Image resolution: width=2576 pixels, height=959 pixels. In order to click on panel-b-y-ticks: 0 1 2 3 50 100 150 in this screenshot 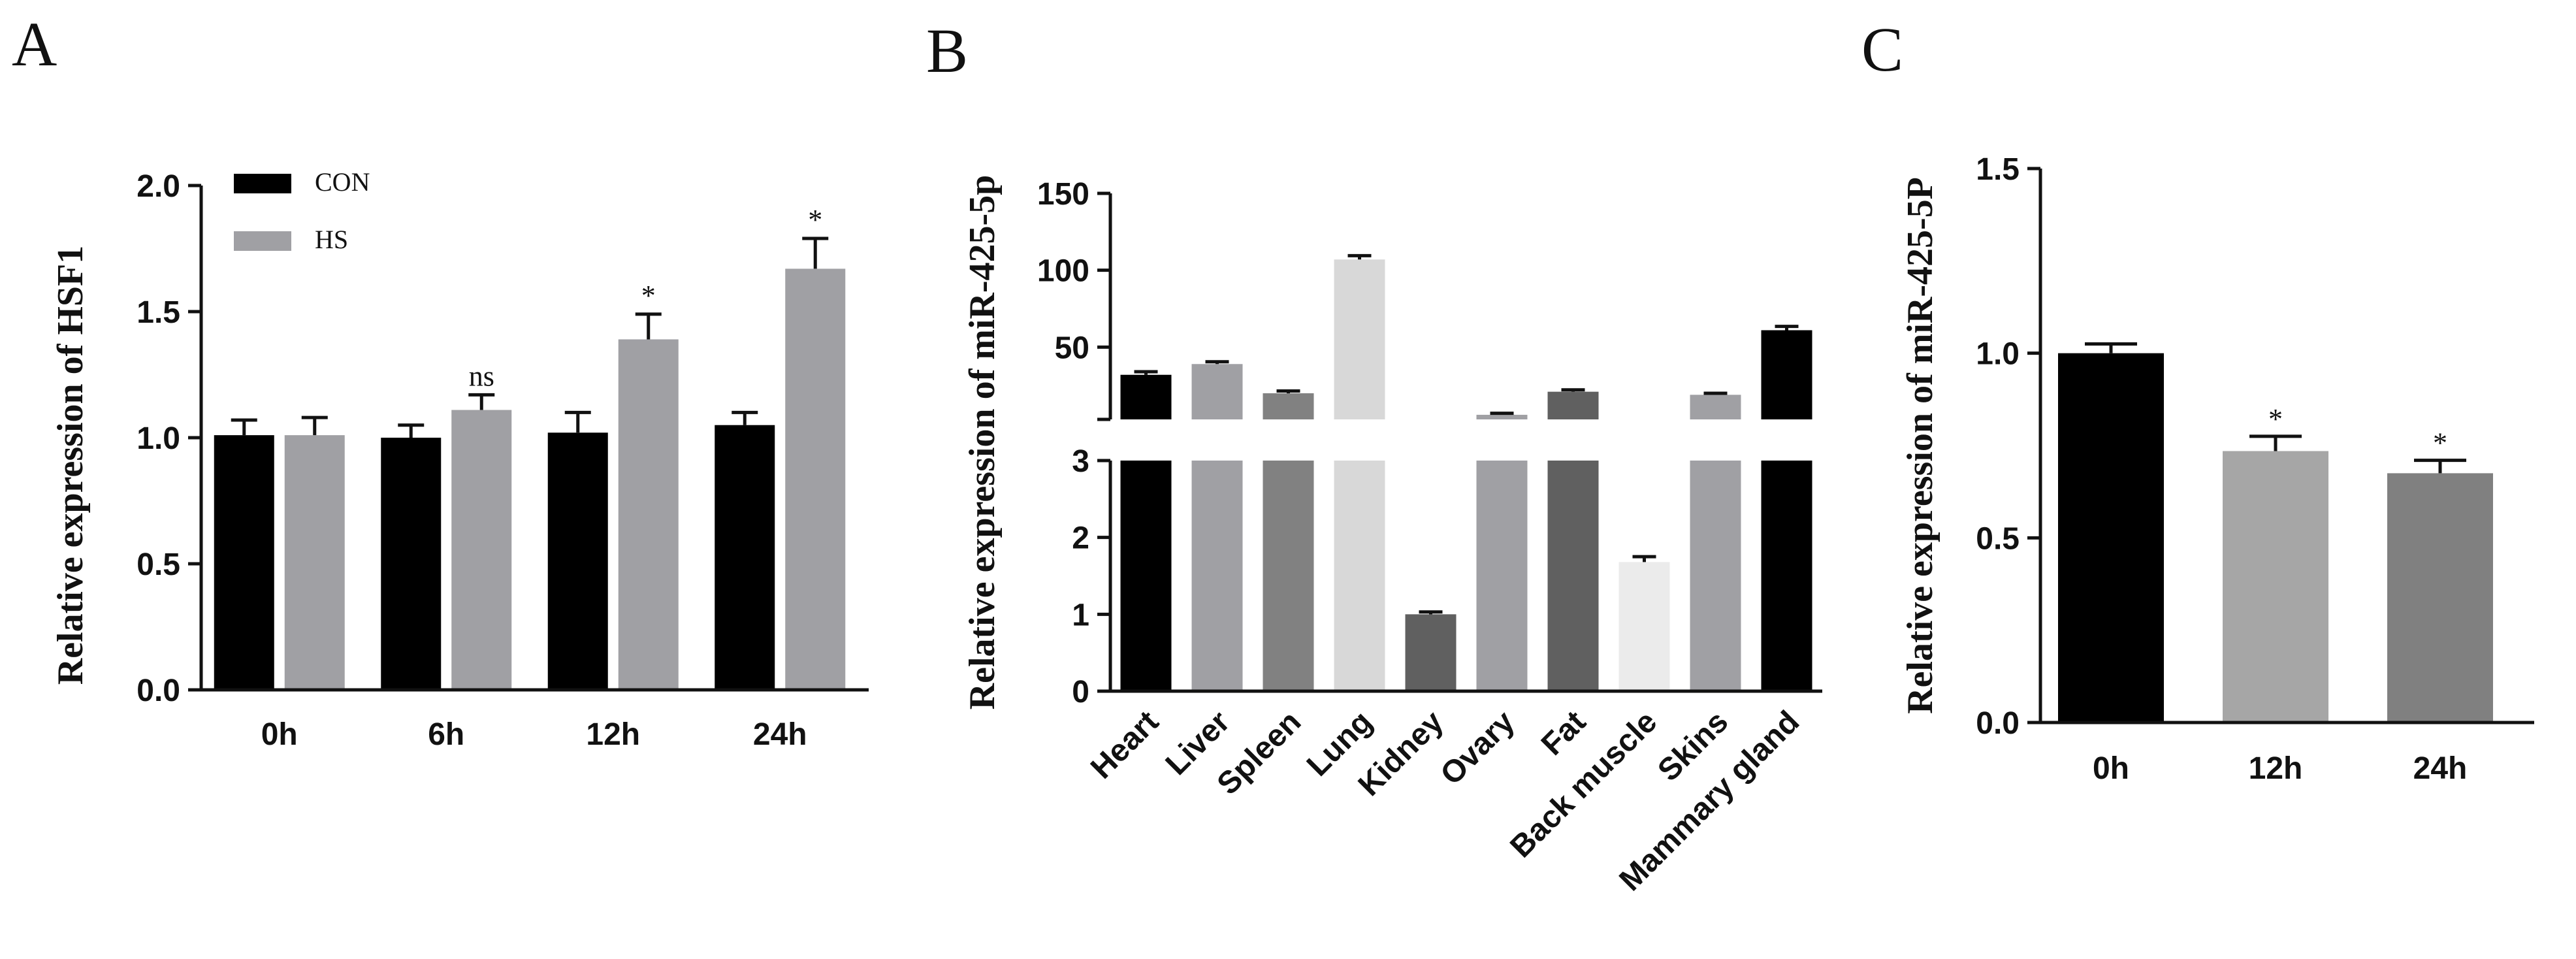, I will do `click(1073, 443)`.